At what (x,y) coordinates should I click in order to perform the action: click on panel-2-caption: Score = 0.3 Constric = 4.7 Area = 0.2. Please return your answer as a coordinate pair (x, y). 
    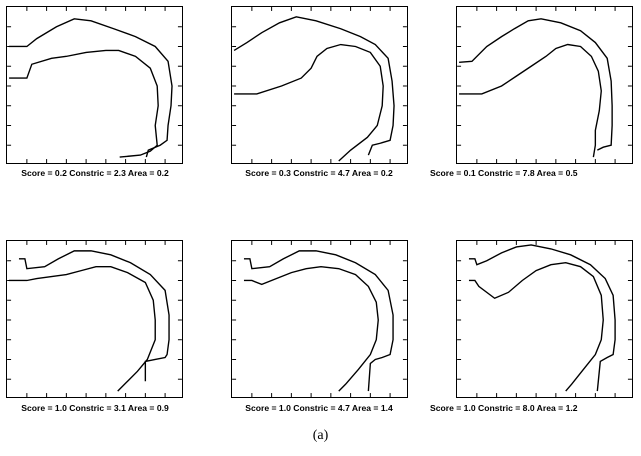
    Looking at the image, I should click on (319, 173).